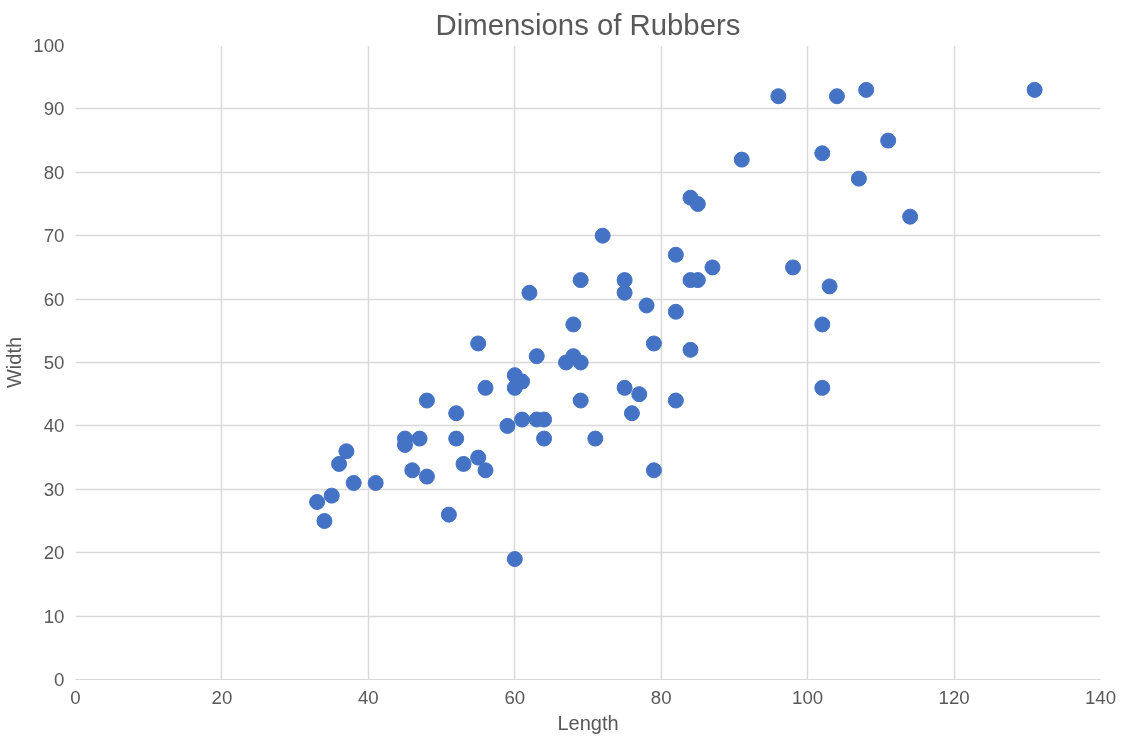 This screenshot has height=740, width=1144. What do you see at coordinates (54, 299) in the screenshot?
I see `y-tick-label: 60` at bounding box center [54, 299].